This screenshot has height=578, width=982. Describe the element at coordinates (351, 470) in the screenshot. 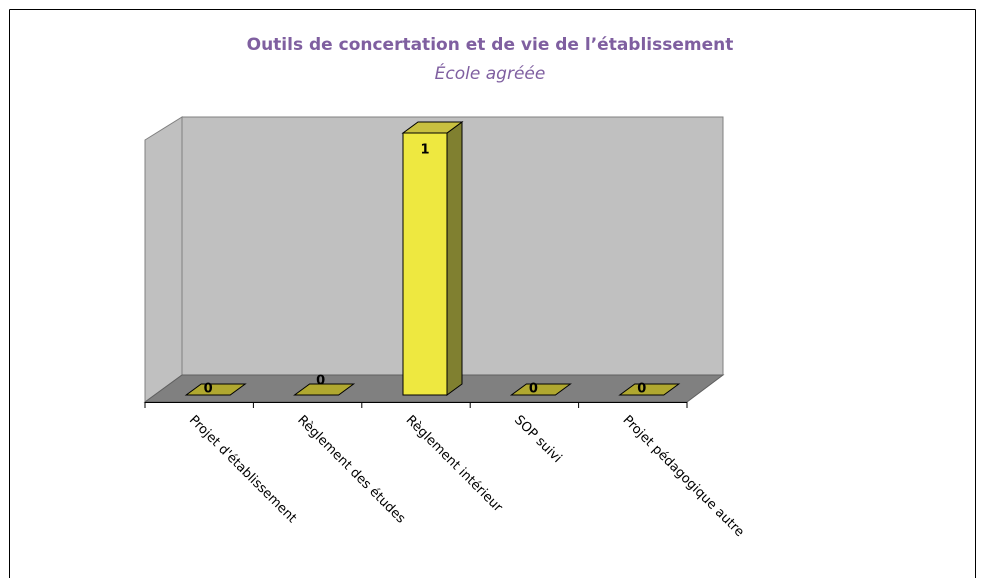

I see `x-tick-label: Règlement des études` at that location.